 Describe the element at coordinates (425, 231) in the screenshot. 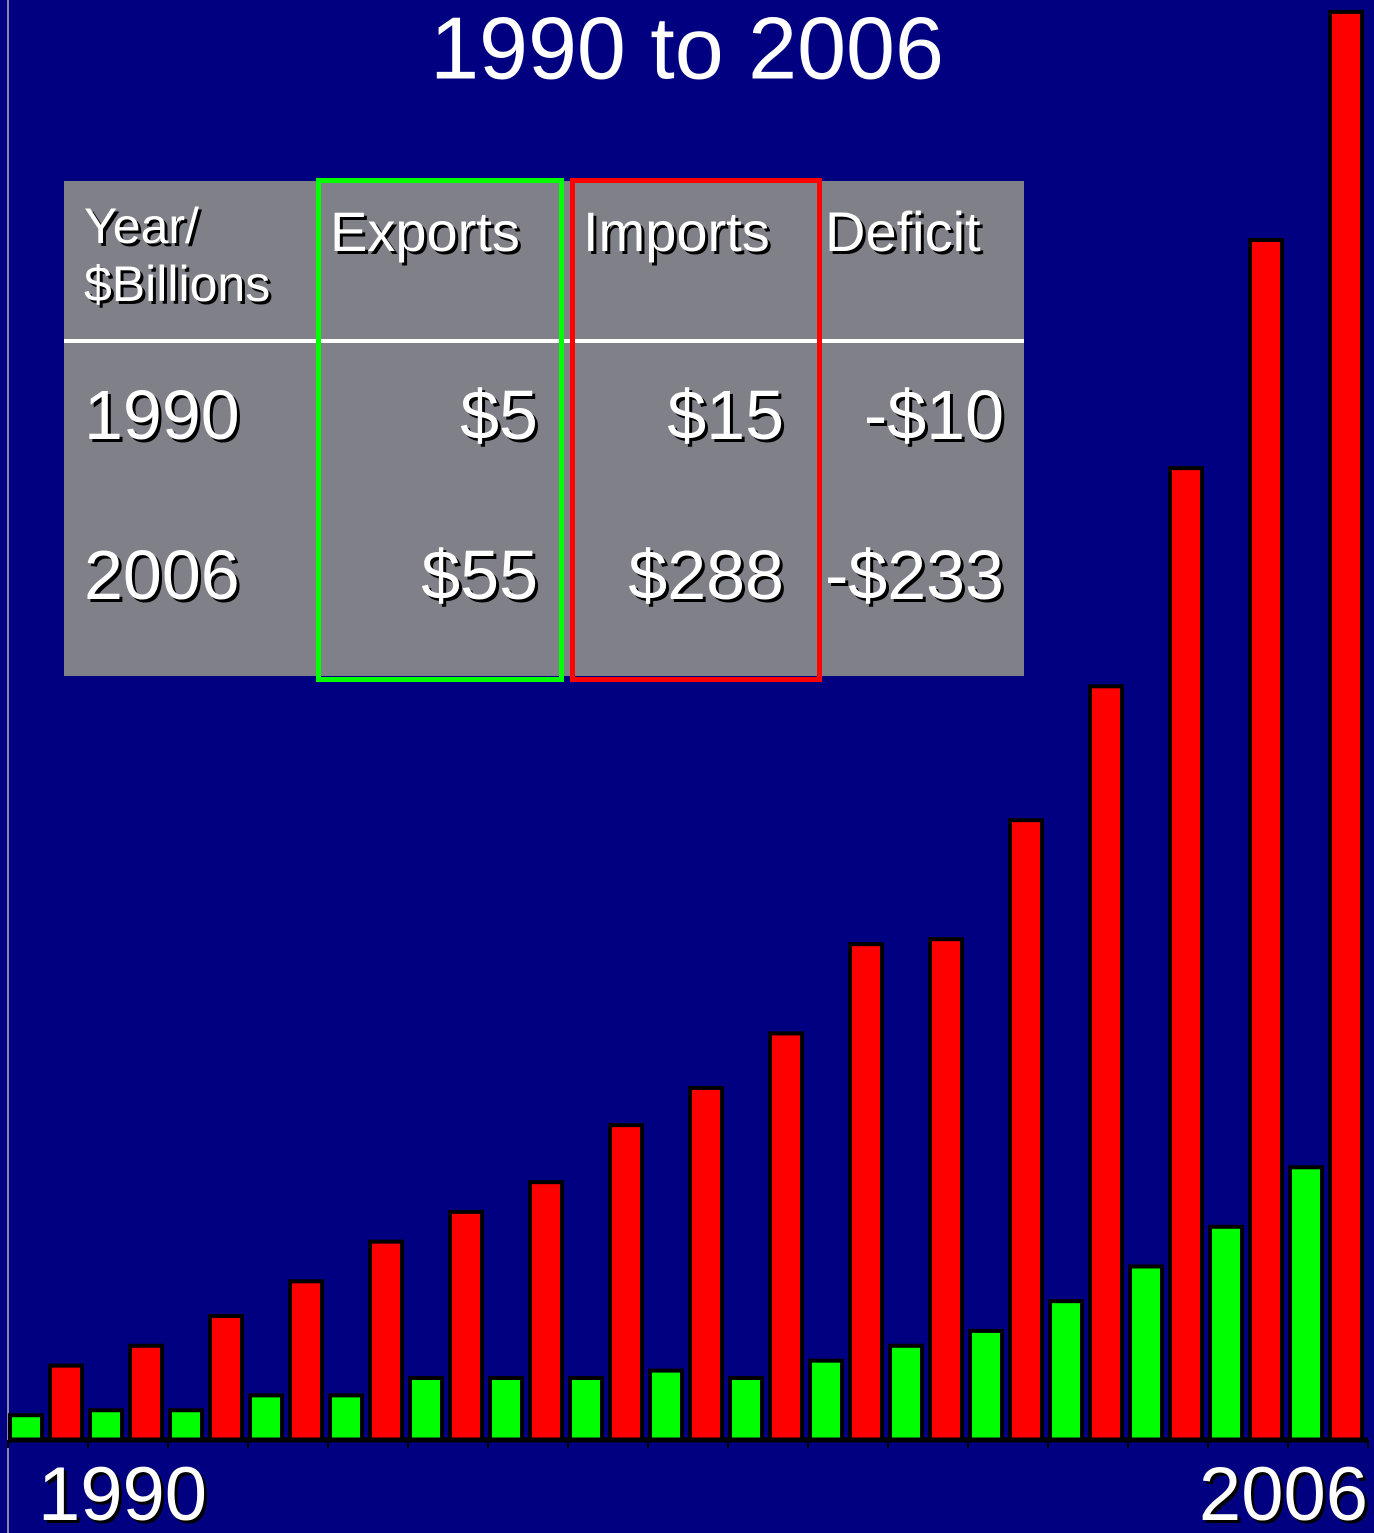

I see `header-cell: Exports` at that location.